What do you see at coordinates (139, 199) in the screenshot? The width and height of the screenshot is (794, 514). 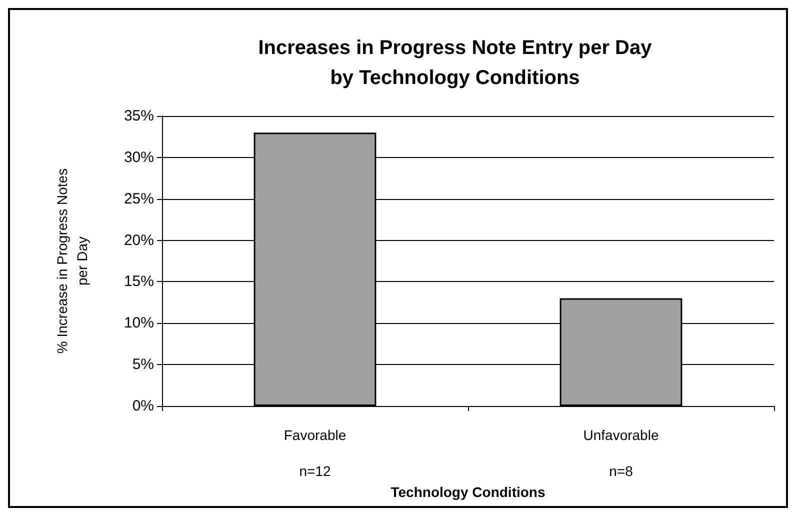 I see `y-tick-label: 25%` at bounding box center [139, 199].